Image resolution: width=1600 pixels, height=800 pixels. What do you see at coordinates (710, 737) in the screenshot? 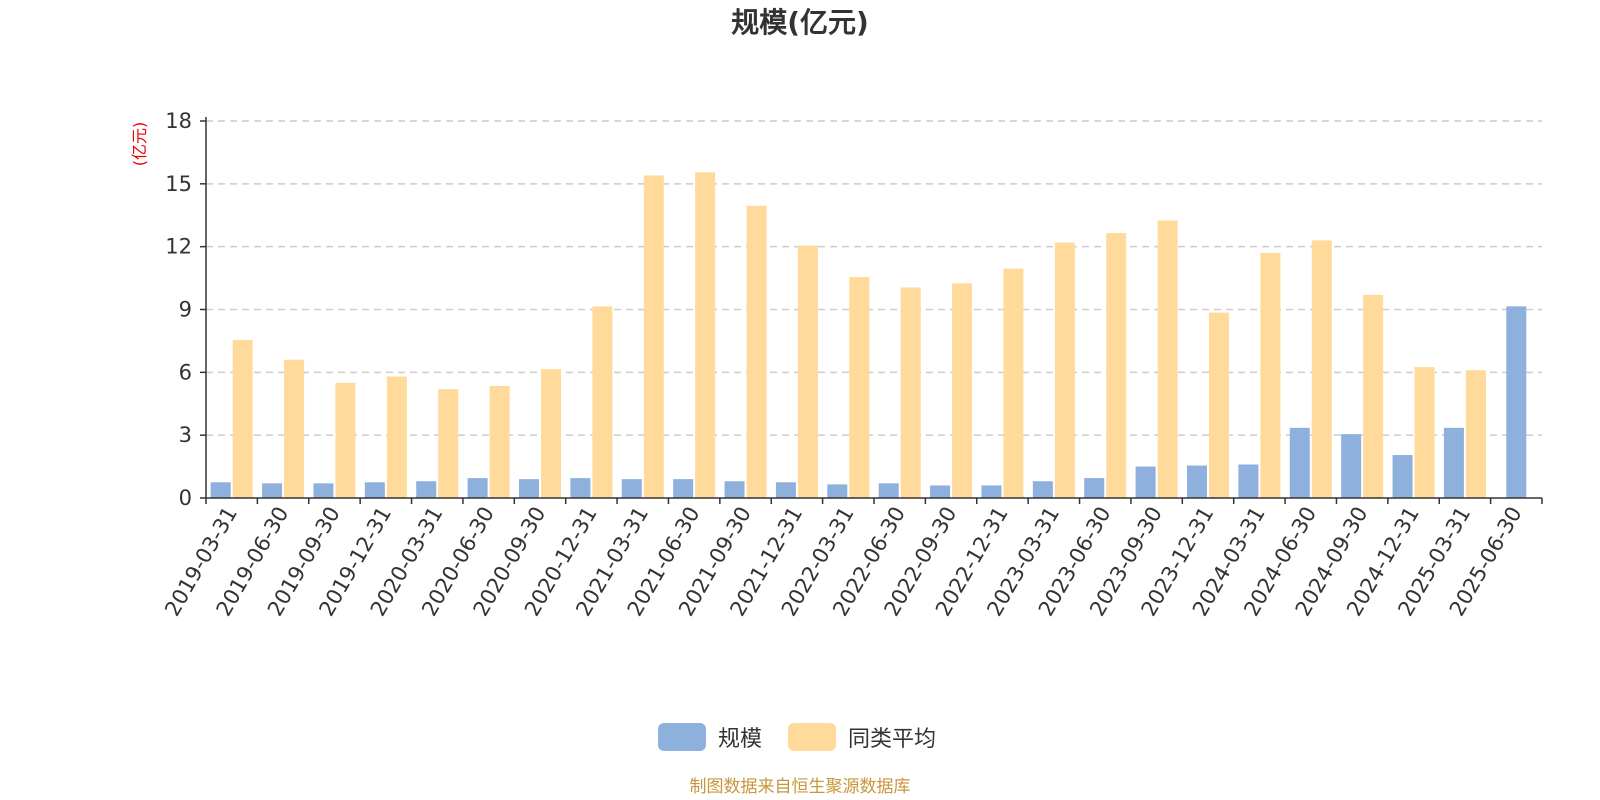
I see `legend-item: 规模` at bounding box center [710, 737].